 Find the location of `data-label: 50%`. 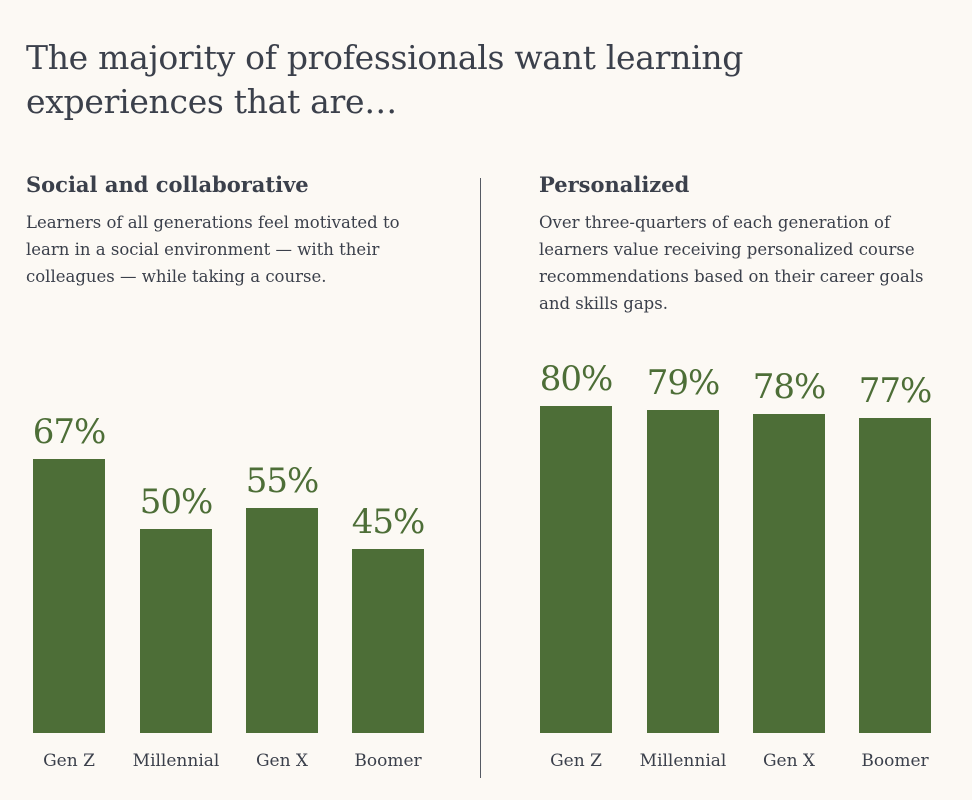

data-label: 50% is located at coordinates (176, 501).